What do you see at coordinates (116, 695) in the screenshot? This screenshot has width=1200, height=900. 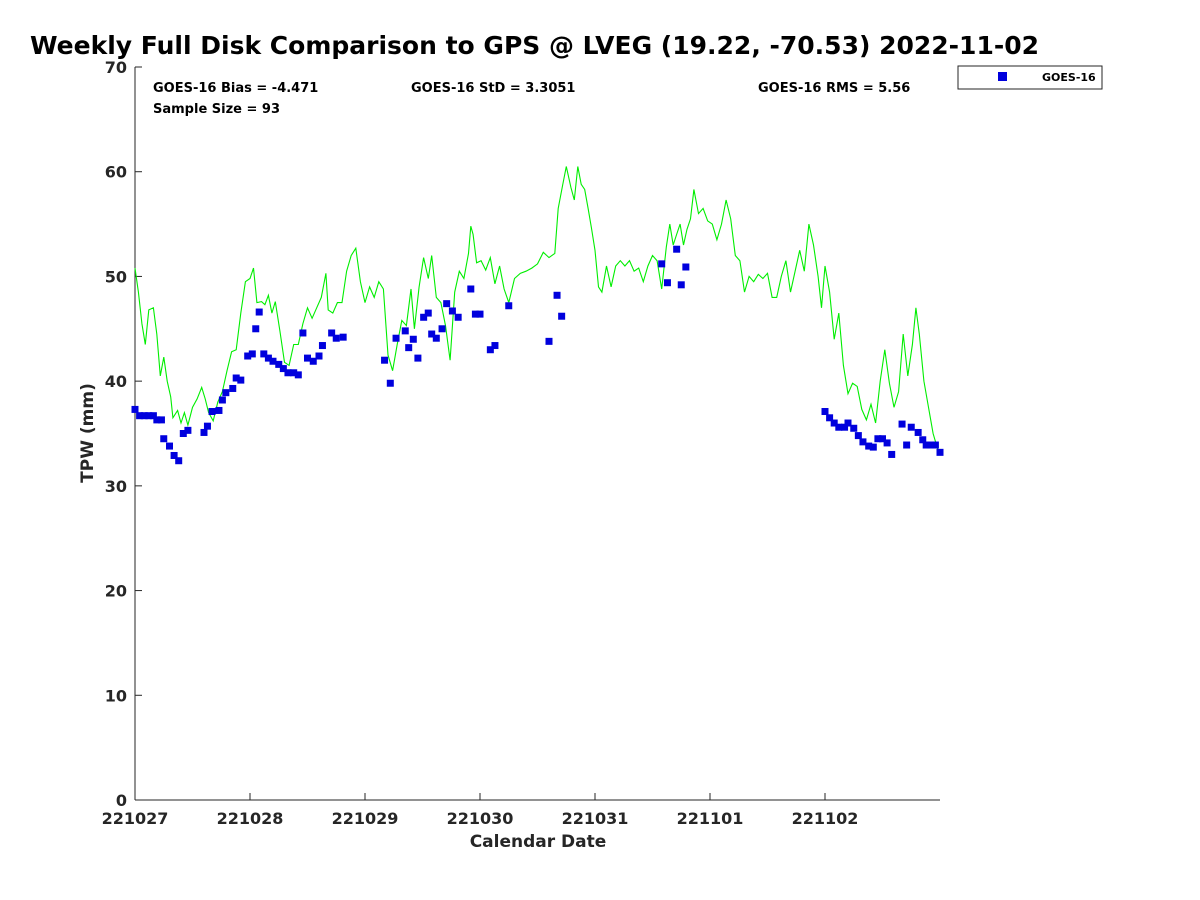 I see `y-tick-label: 10` at bounding box center [116, 695].